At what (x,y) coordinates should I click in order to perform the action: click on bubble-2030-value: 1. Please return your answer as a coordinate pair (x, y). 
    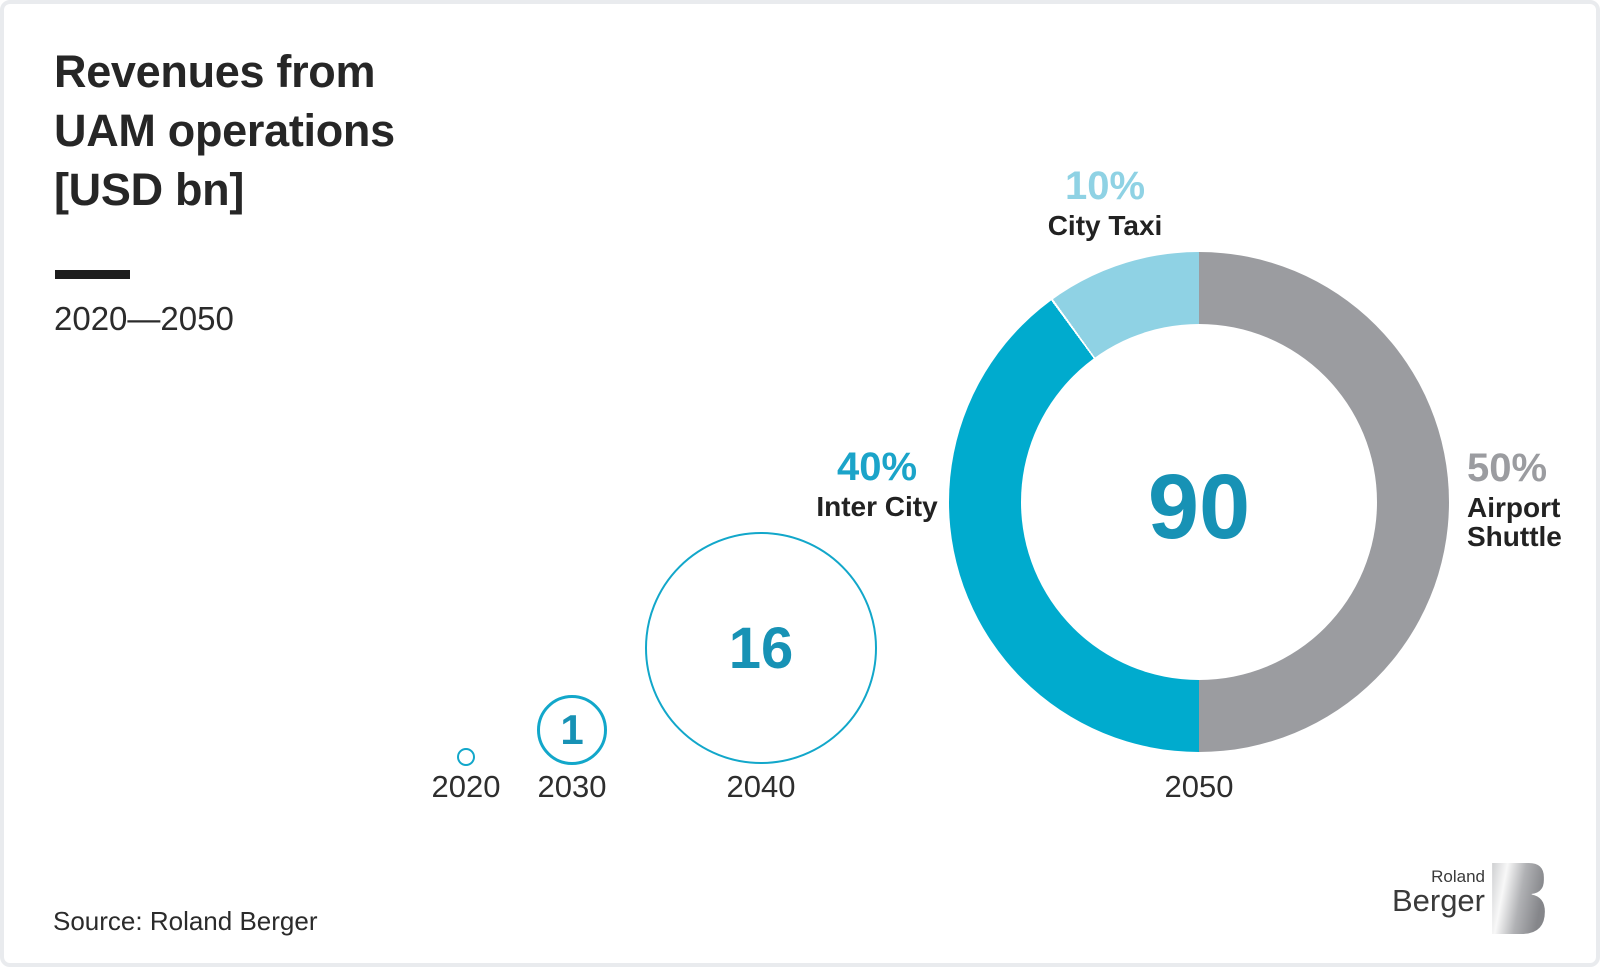
    Looking at the image, I should click on (572, 729).